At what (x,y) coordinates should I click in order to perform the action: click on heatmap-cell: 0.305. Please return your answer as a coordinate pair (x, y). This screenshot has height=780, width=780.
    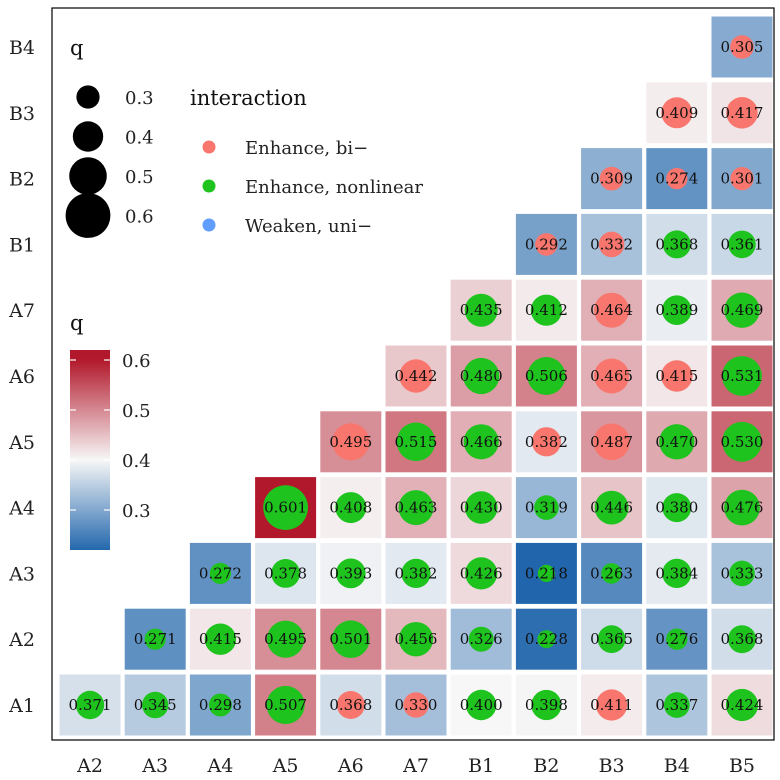
    Looking at the image, I should click on (742, 47).